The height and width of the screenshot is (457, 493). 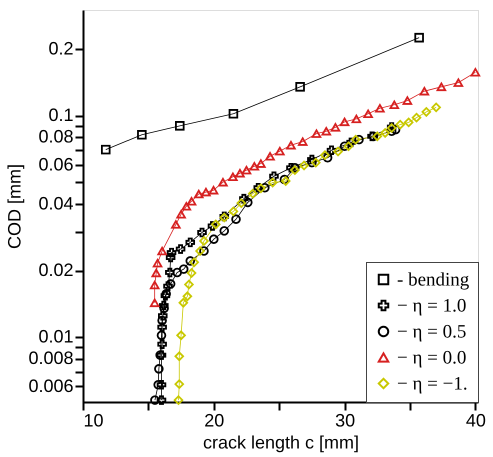 What do you see at coordinates (214, 420) in the screenshot?
I see `x-tick-label: 20` at bounding box center [214, 420].